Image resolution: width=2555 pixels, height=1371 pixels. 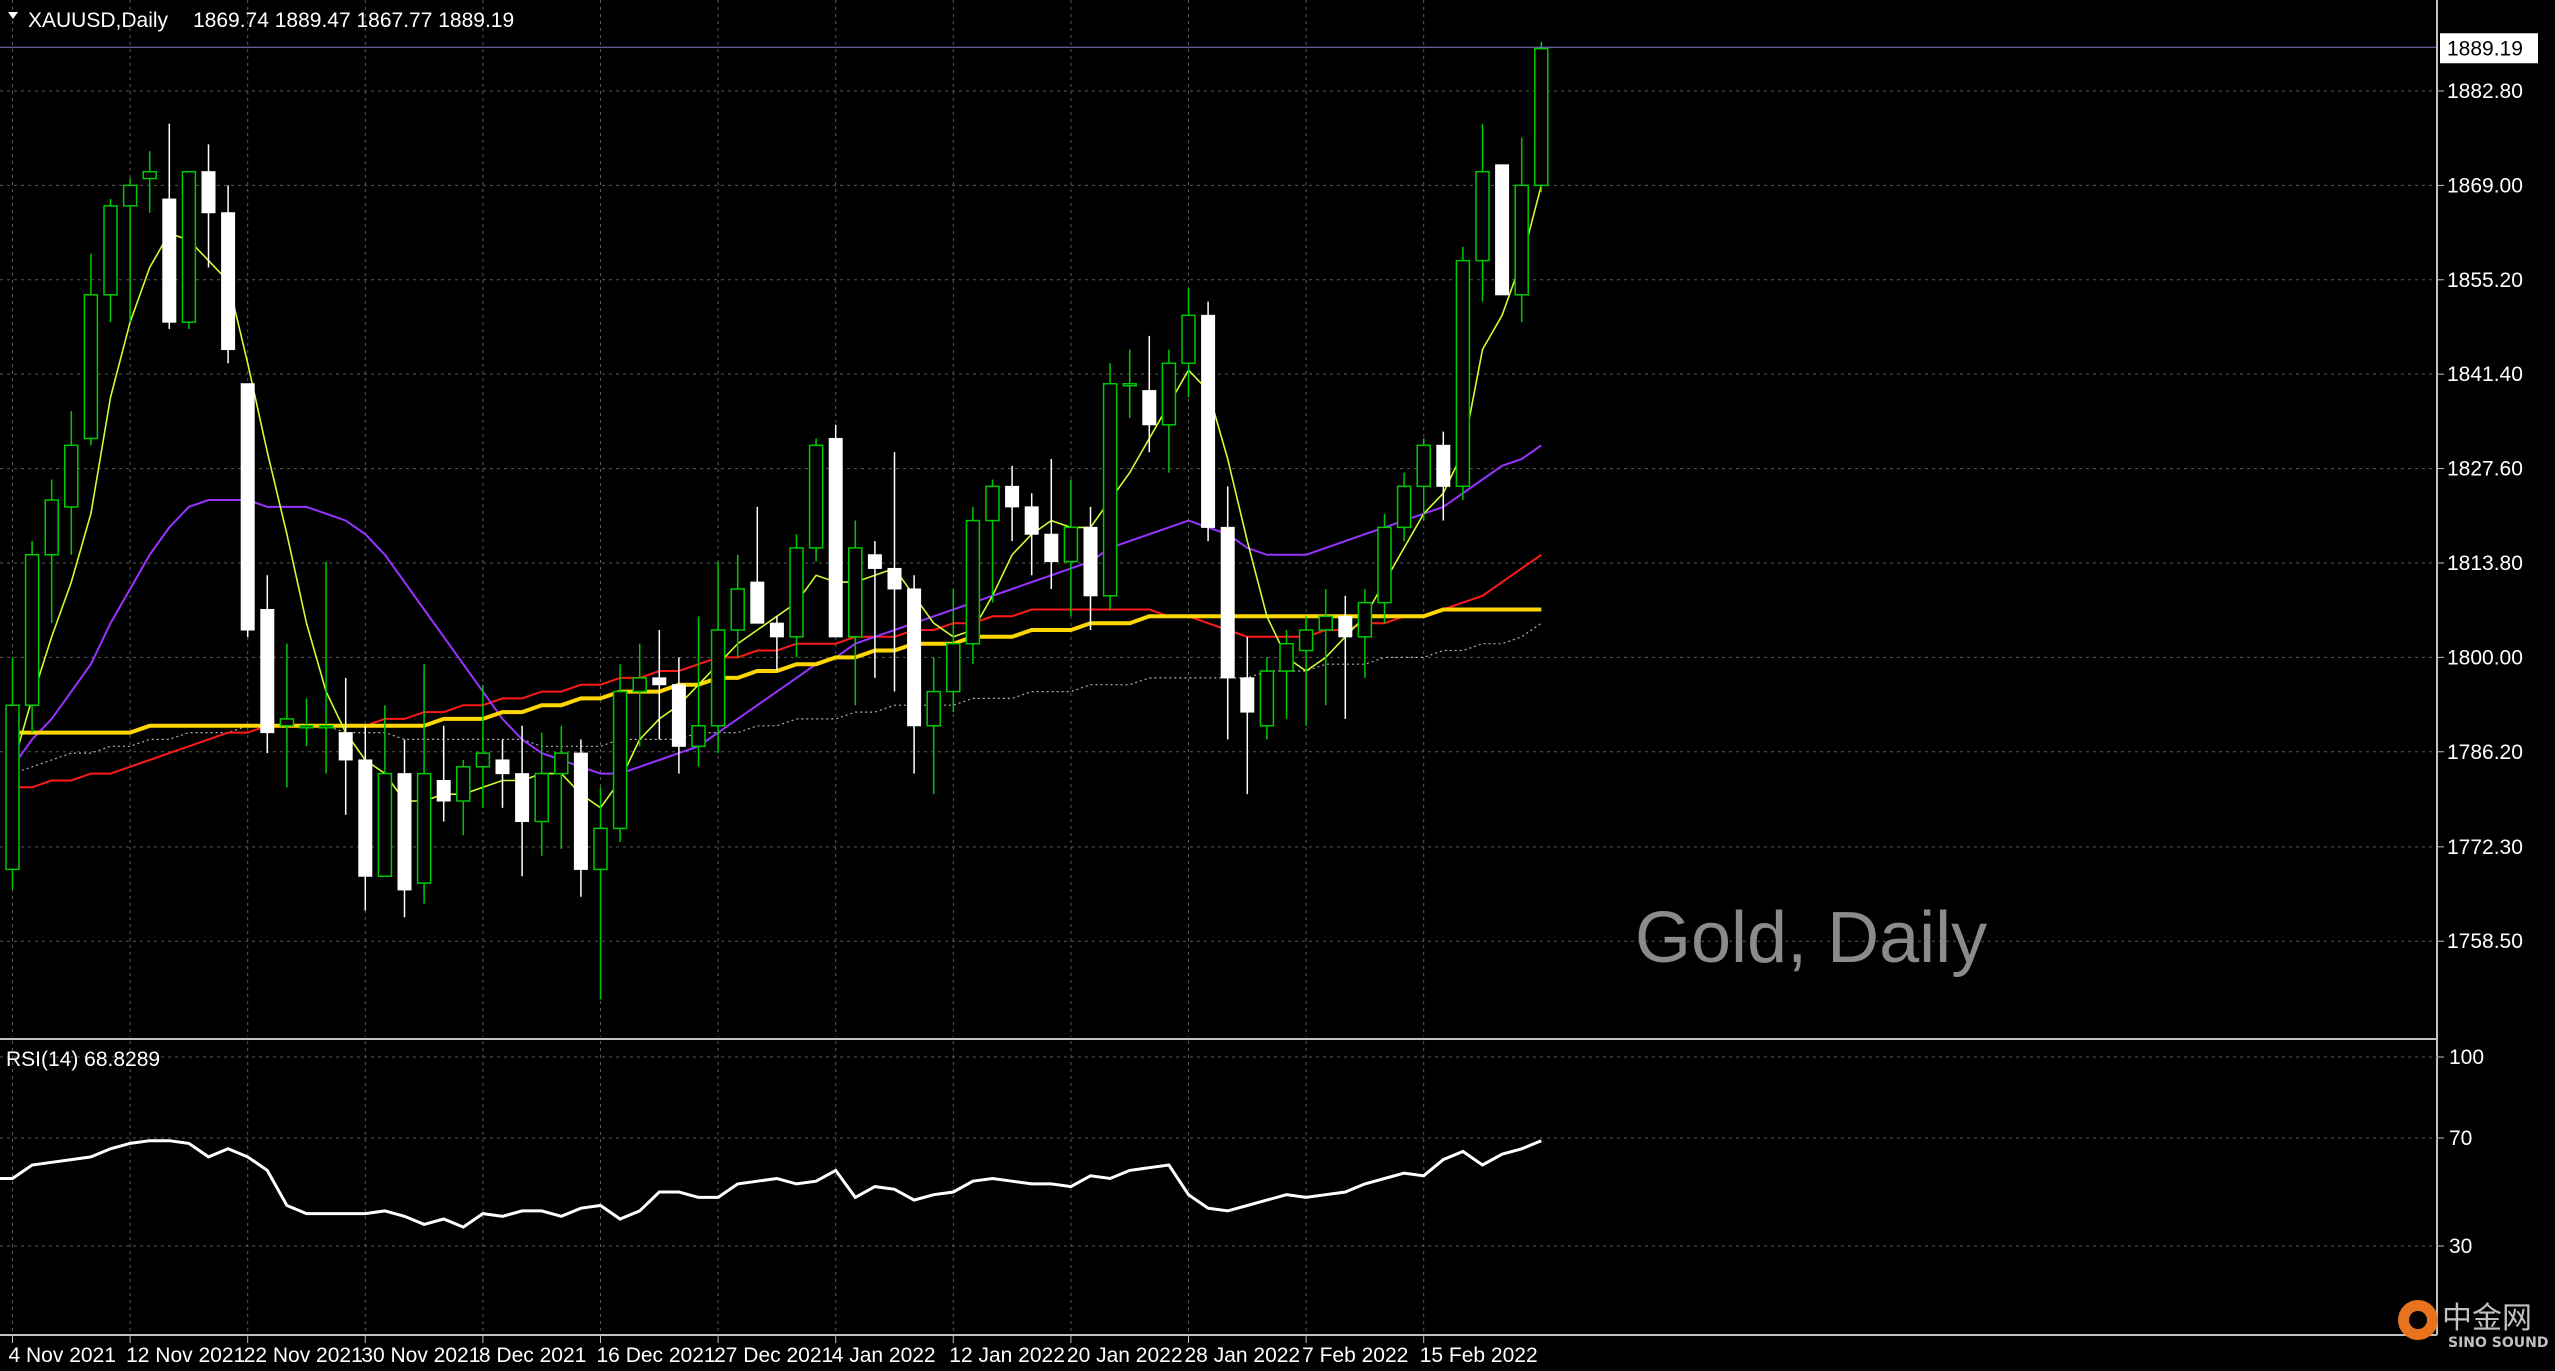 I want to click on rsi-label: RSI(14) 68.8289, so click(x=83, y=1059).